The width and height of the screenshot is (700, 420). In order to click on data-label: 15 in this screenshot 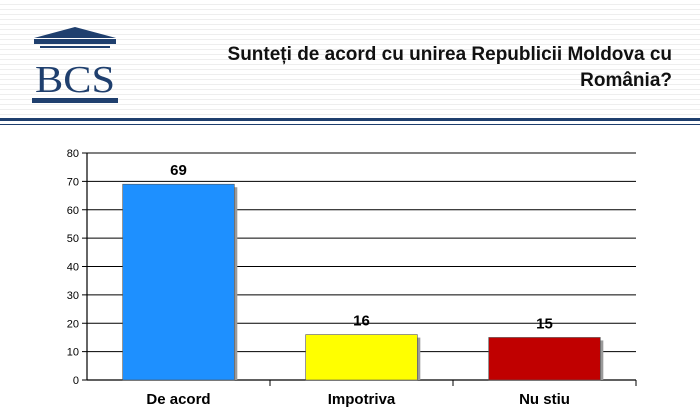, I will do `click(544, 323)`.